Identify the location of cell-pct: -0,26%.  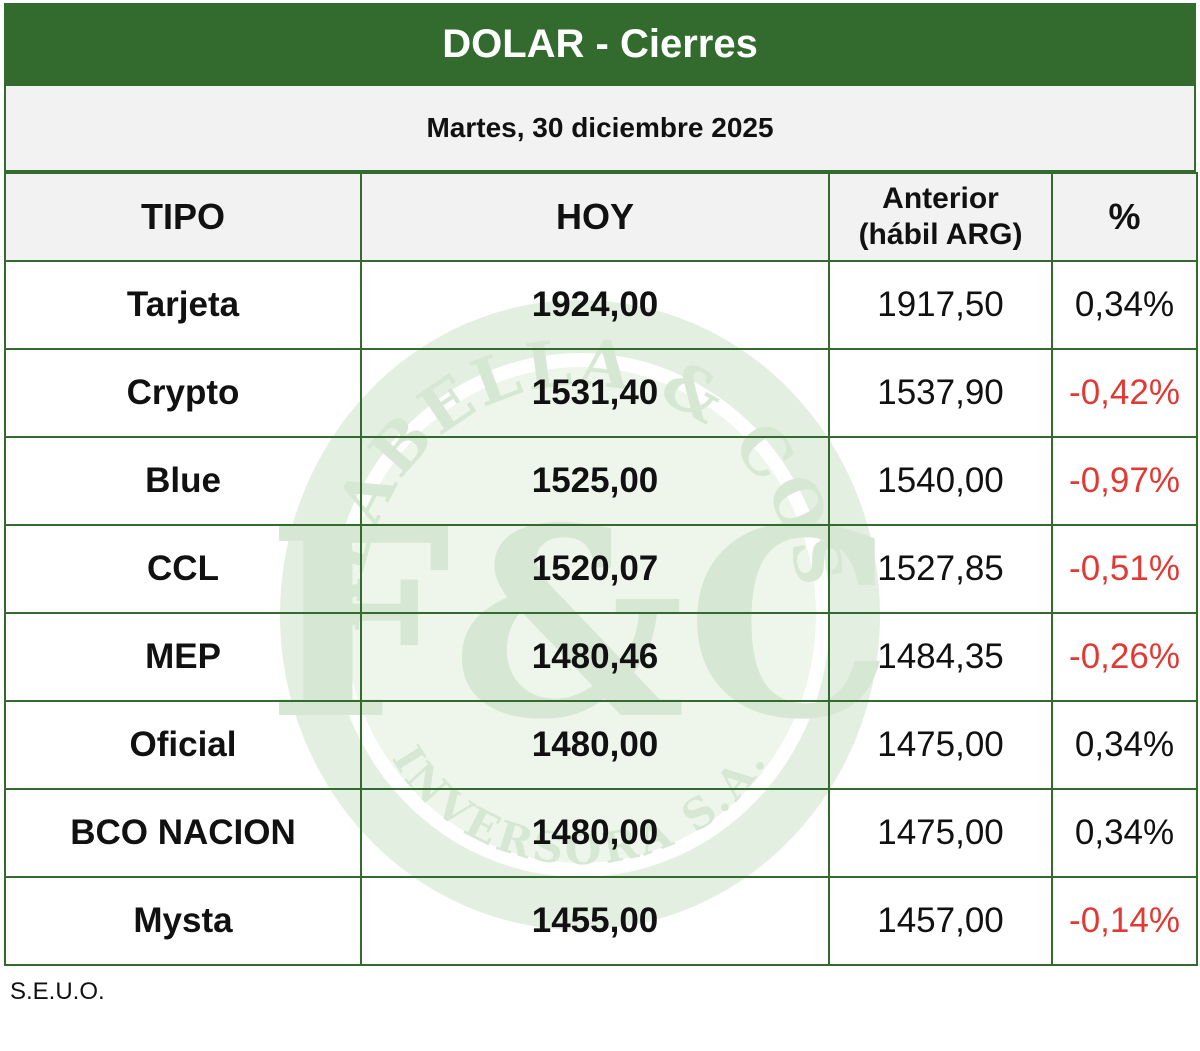
(1124, 657).